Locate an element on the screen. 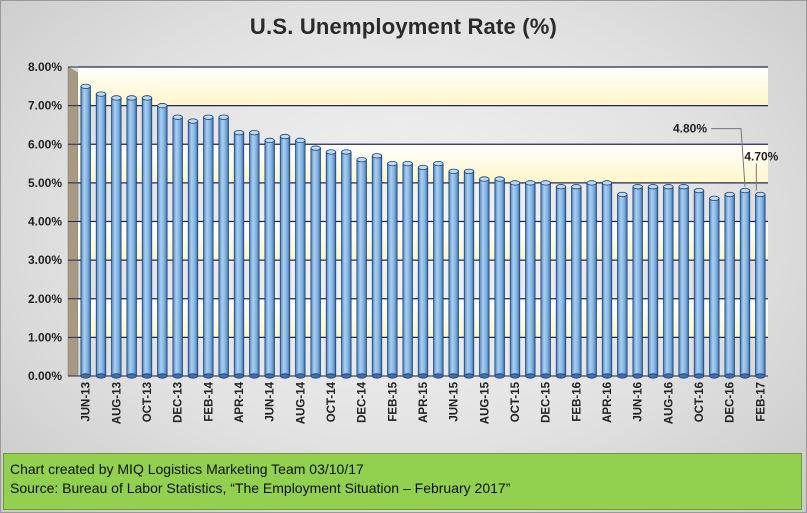 The width and height of the screenshot is (807, 513). y-tick-label: 3.00% is located at coordinates (45, 260).